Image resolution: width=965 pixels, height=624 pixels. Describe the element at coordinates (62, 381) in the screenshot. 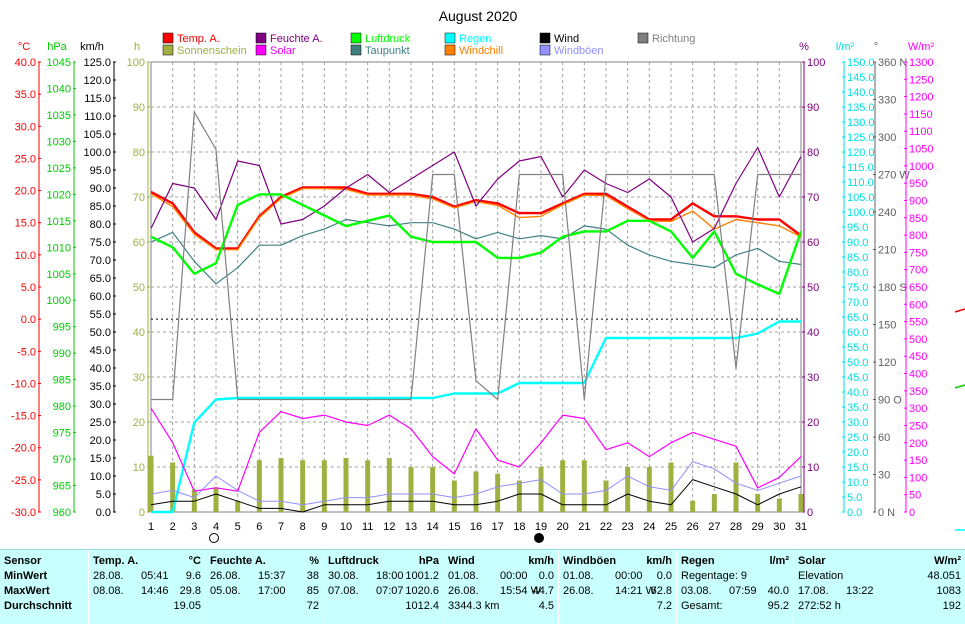

I see `y-tick-label: 985` at that location.